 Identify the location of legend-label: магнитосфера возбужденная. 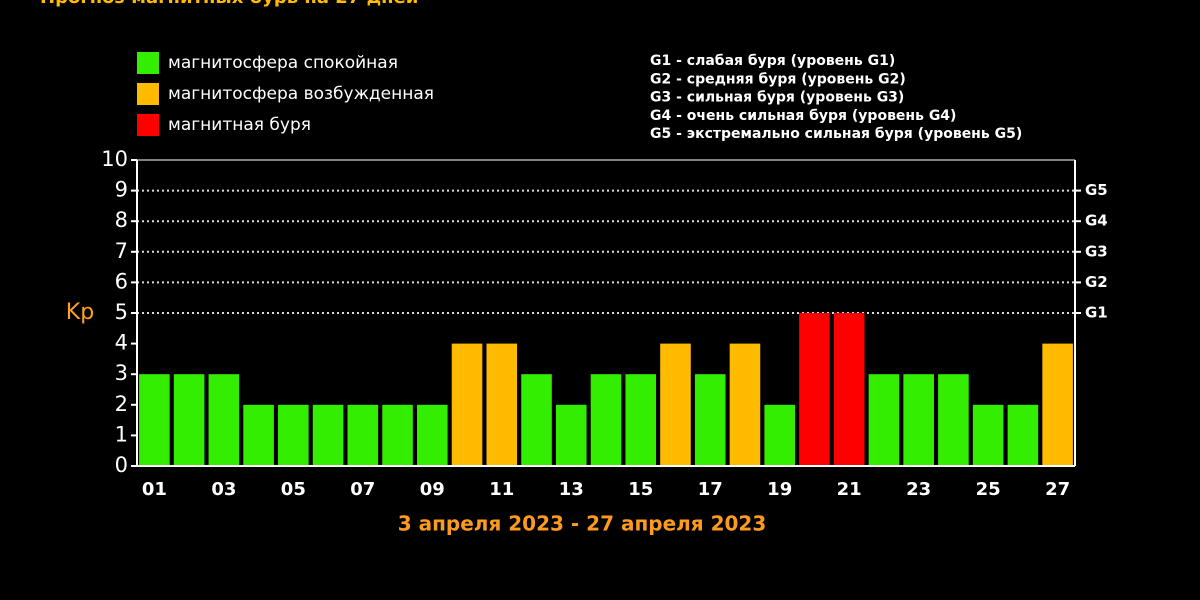
(301, 94).